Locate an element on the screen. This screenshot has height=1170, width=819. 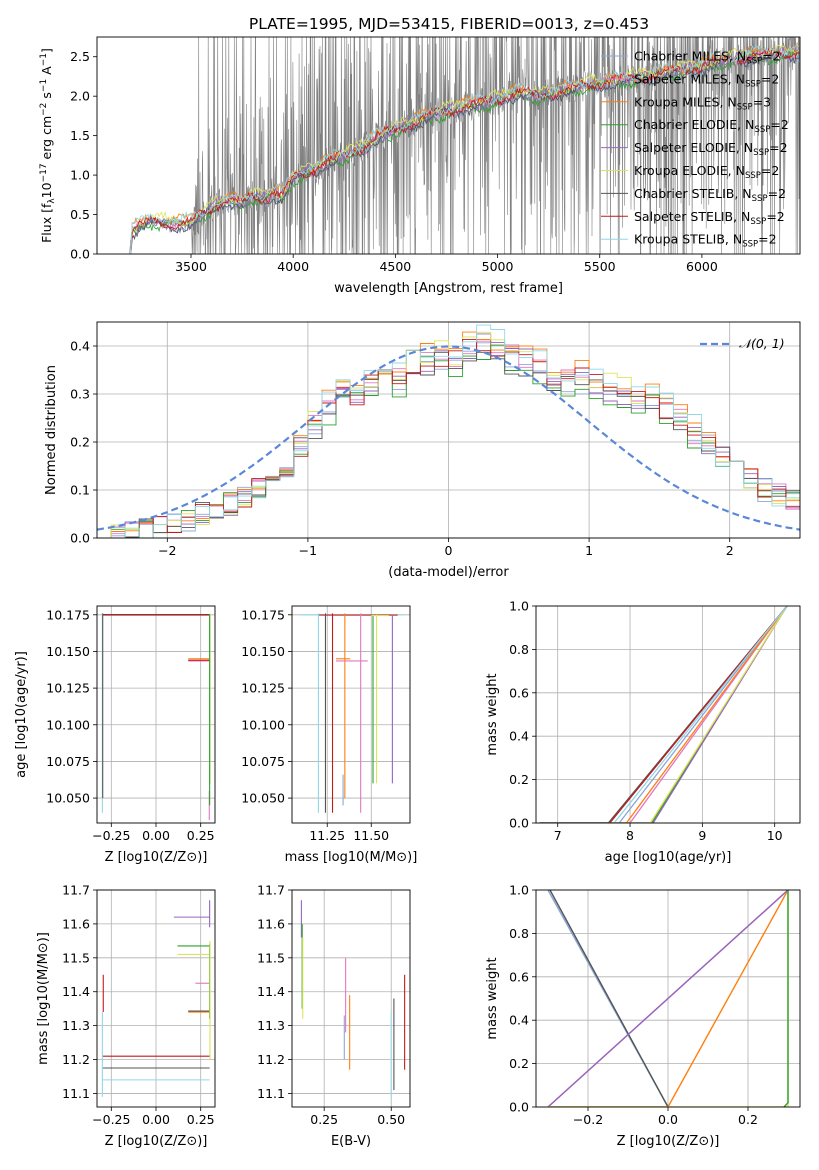
y-tick-label: 11.6 is located at coordinates (271, 923).